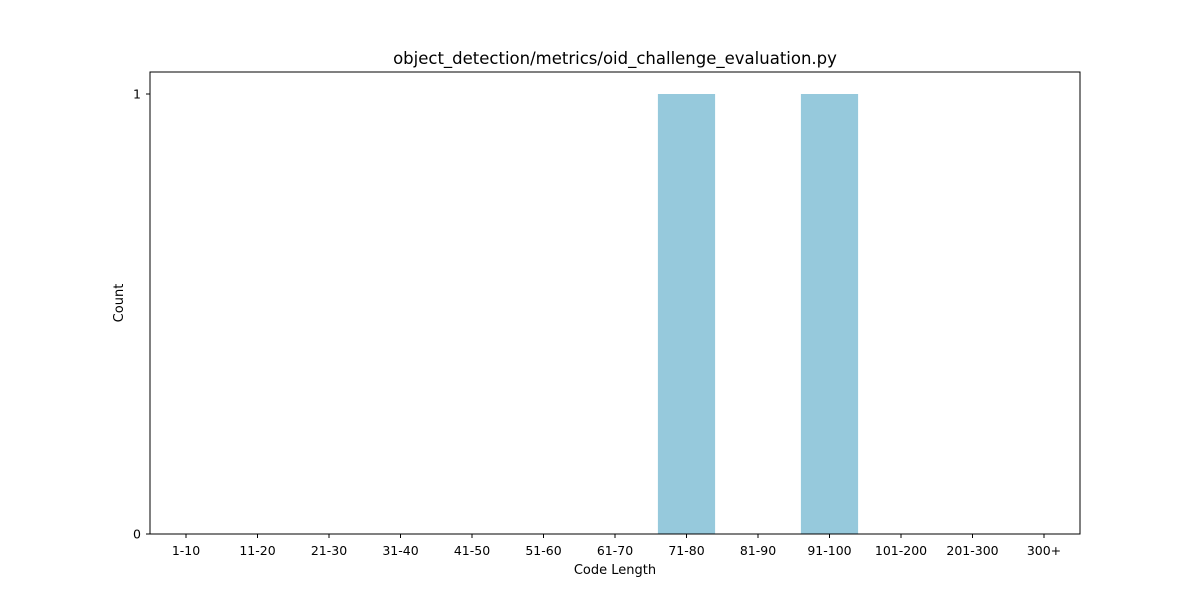  I want to click on x-tick-label: 91-100, so click(829, 550).